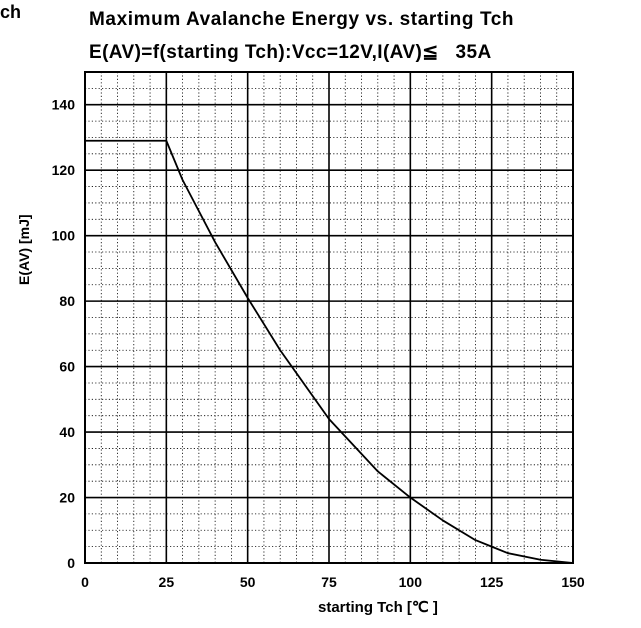  Describe the element at coordinates (290, 52) in the screenshot. I see `chart-subtitle: E(AV)=f(starting Tch):Vcc=12V,I(AV)≦ 35A` at that location.